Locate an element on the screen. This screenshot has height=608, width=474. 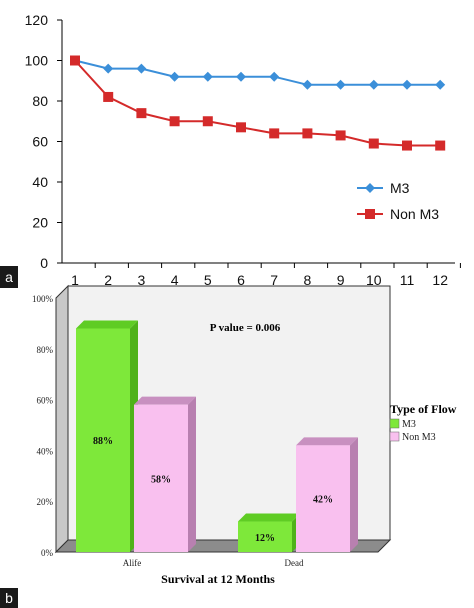
x-tick-label: 7 is located at coordinates (274, 280).